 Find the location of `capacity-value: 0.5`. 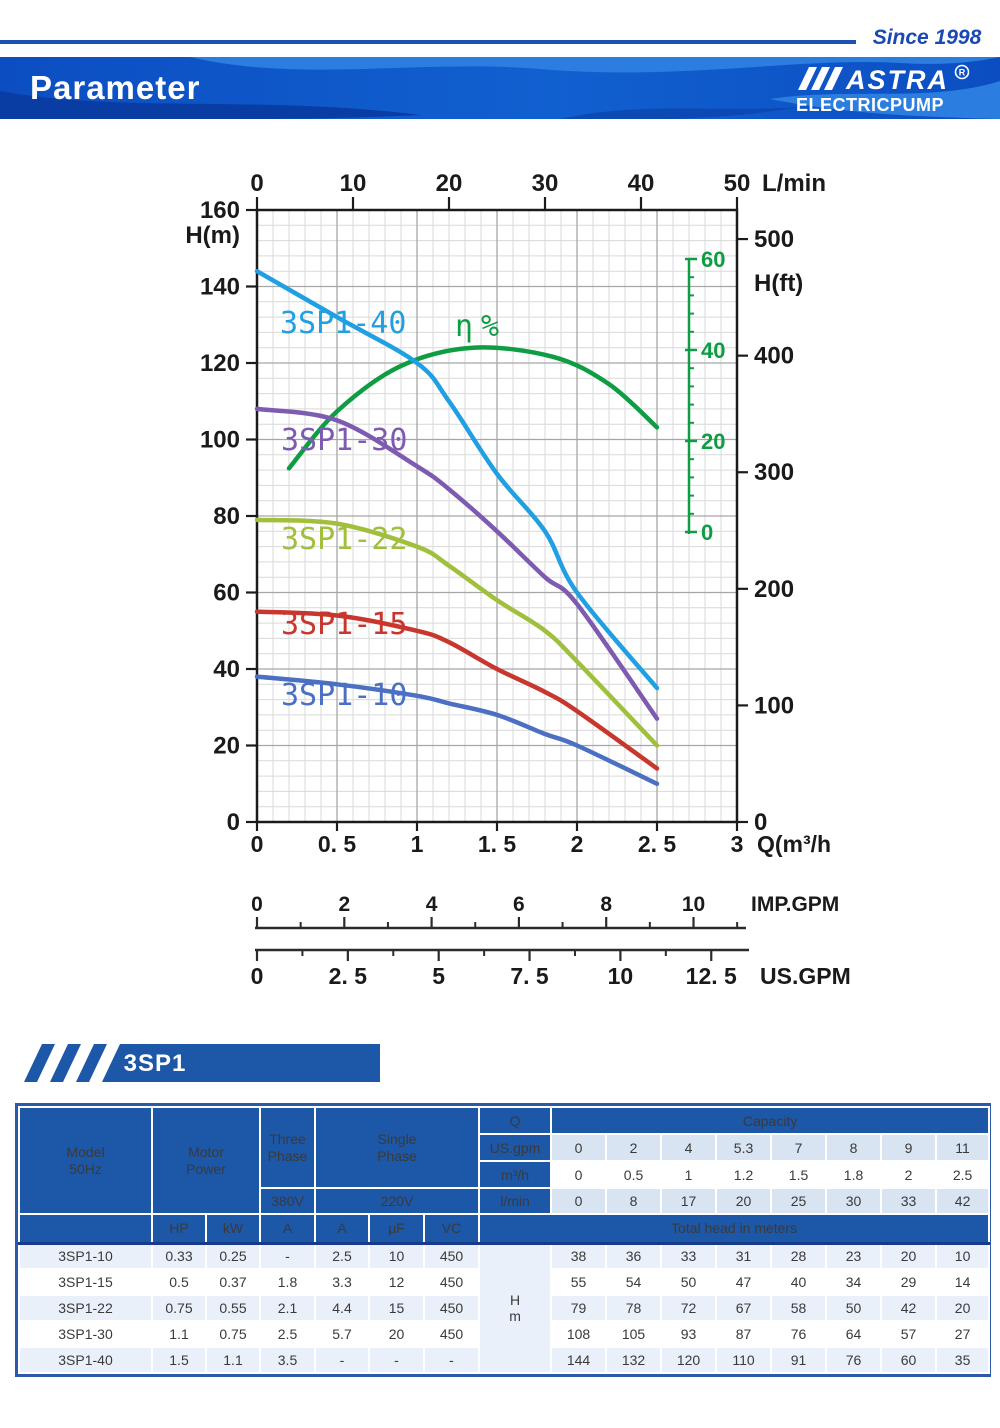

capacity-value: 0.5 is located at coordinates (634, 1174).